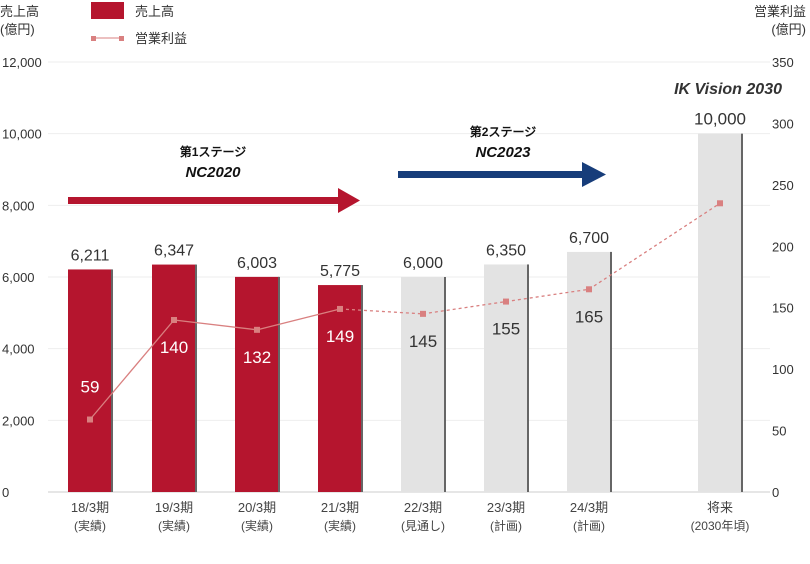  Describe the element at coordinates (349, 200) in the screenshot. I see `stage1-arrow-head` at that location.